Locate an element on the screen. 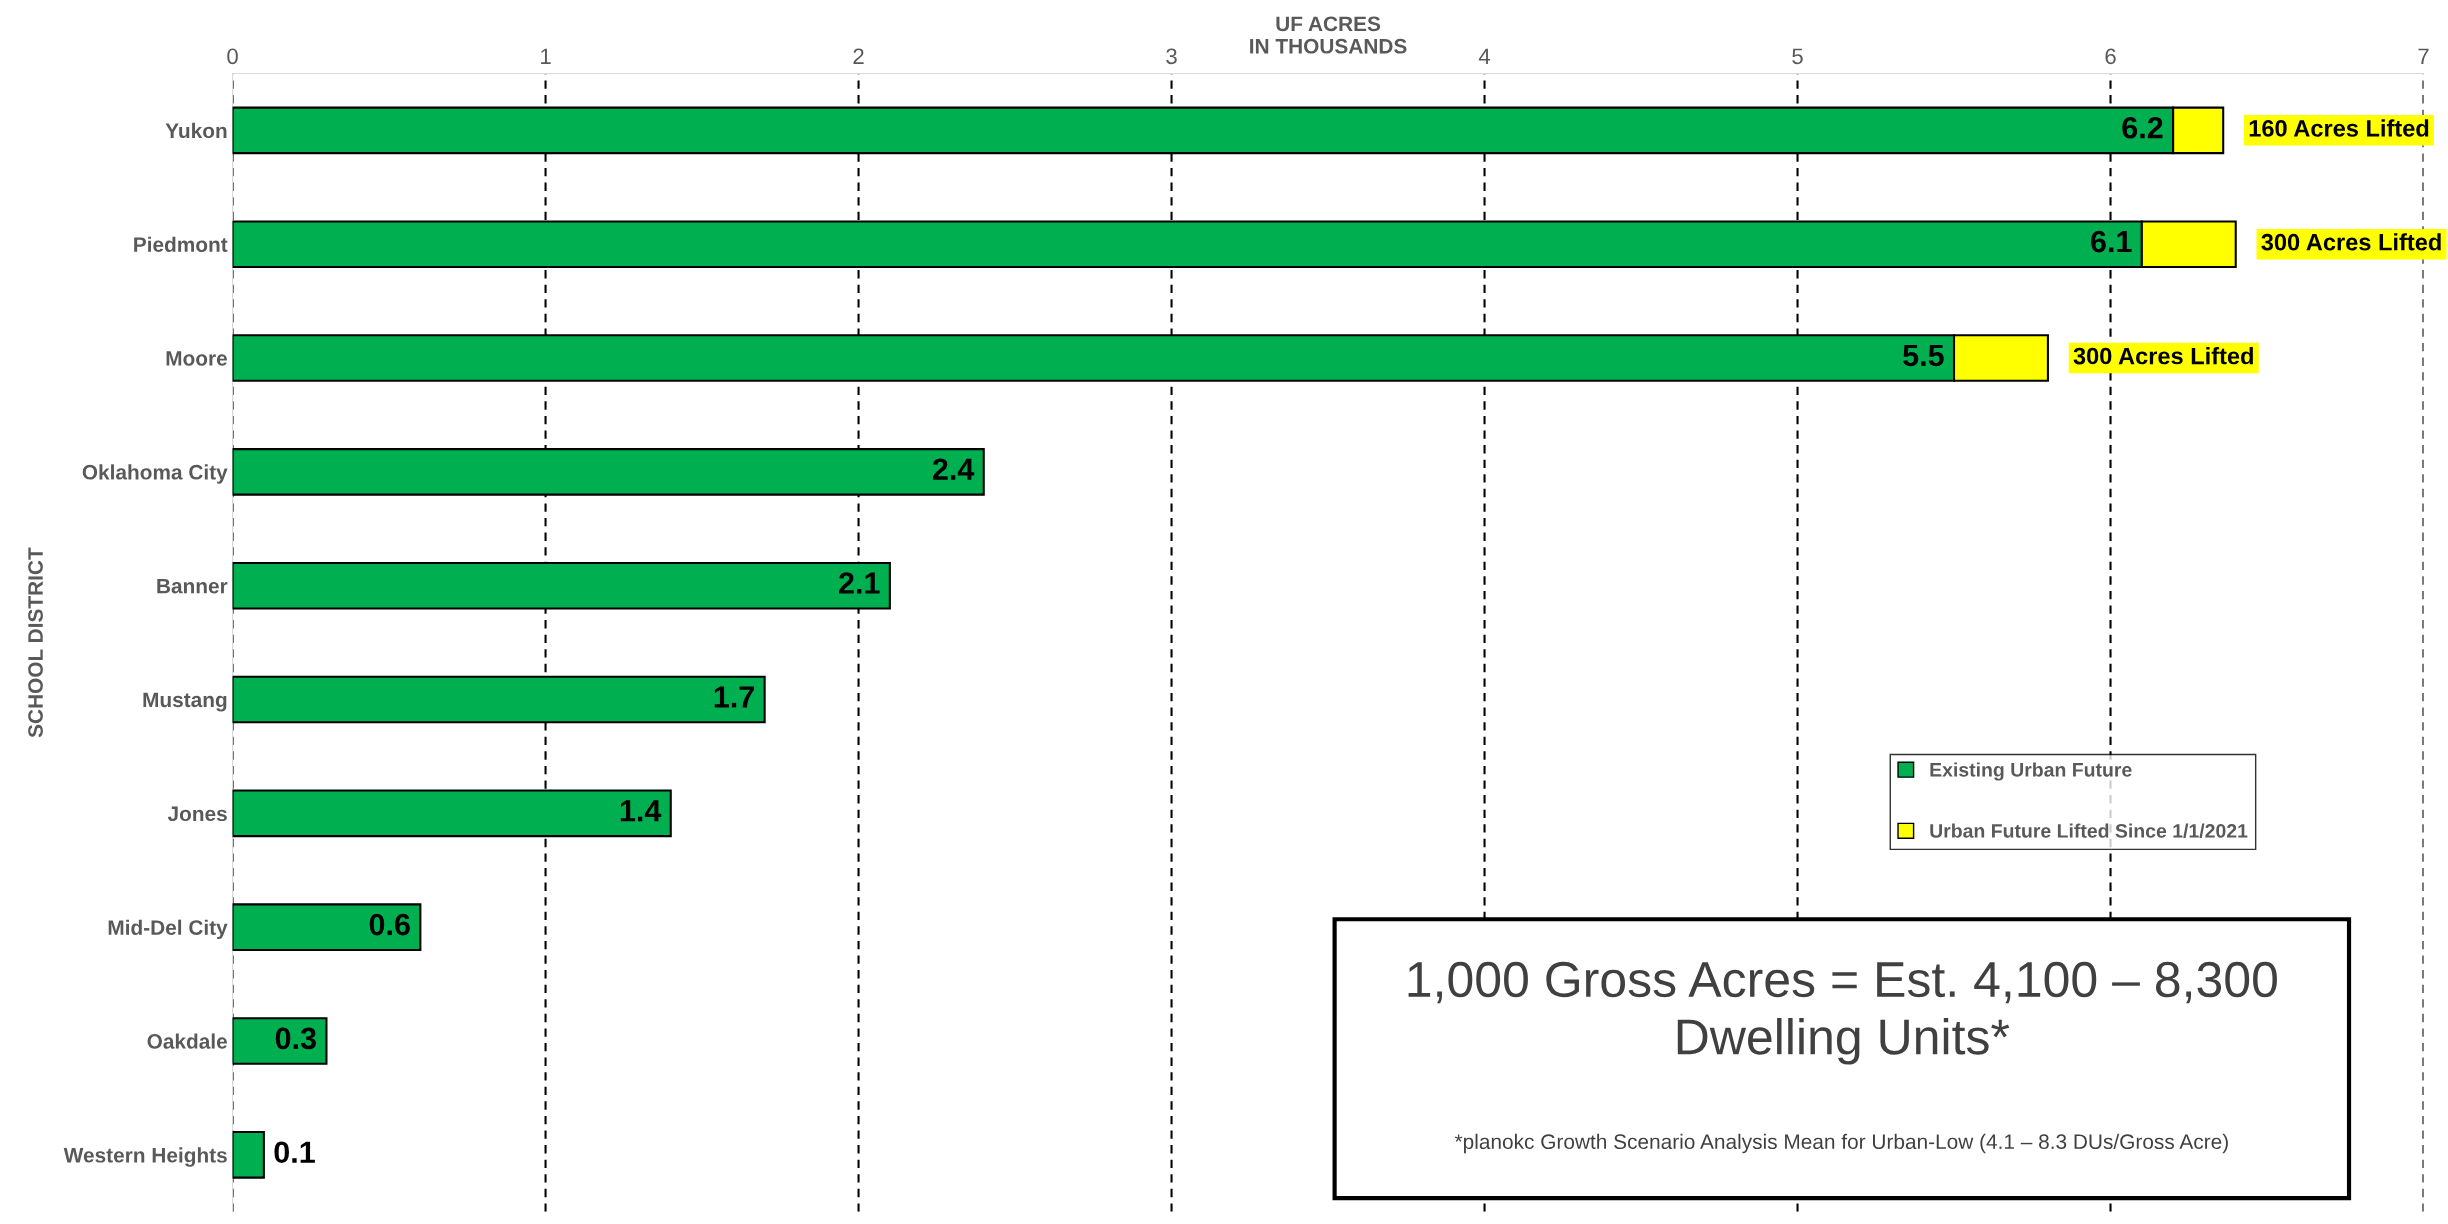 The height and width of the screenshot is (1224, 2448). x-tick-label: 3 is located at coordinates (1171, 56).